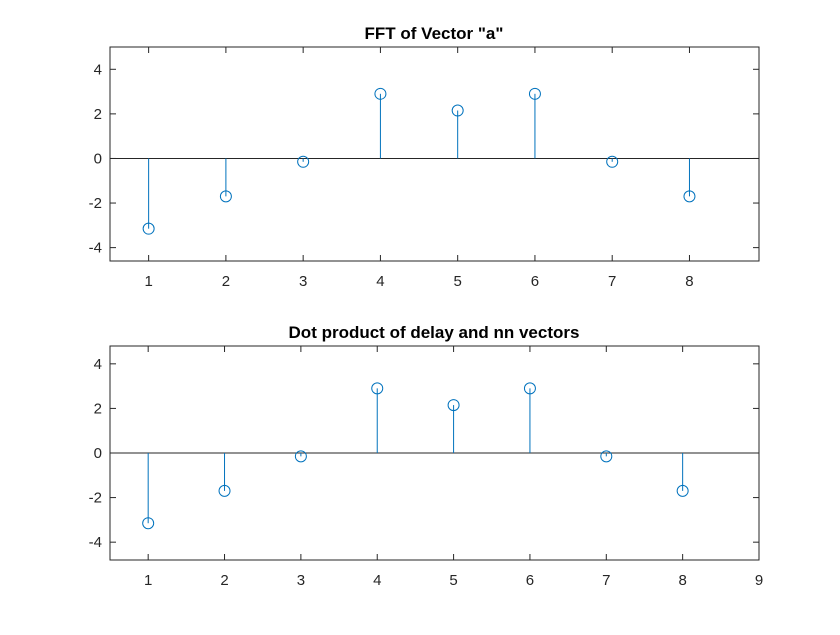 The height and width of the screenshot is (635, 840). What do you see at coordinates (434, 33) in the screenshot?
I see `axes-title: FFT of Vector "a"` at bounding box center [434, 33].